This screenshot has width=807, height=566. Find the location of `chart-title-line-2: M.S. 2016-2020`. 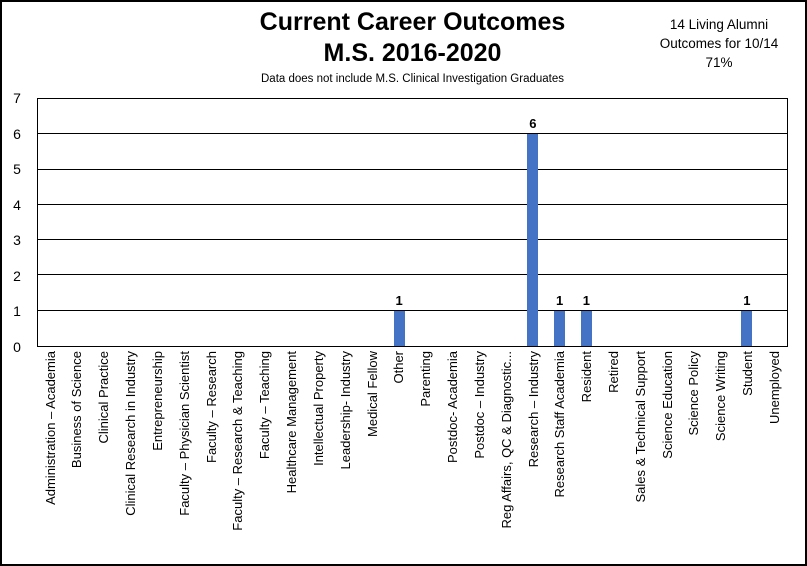

chart-title-line-2: M.S. 2016-2020 is located at coordinates (412, 52).